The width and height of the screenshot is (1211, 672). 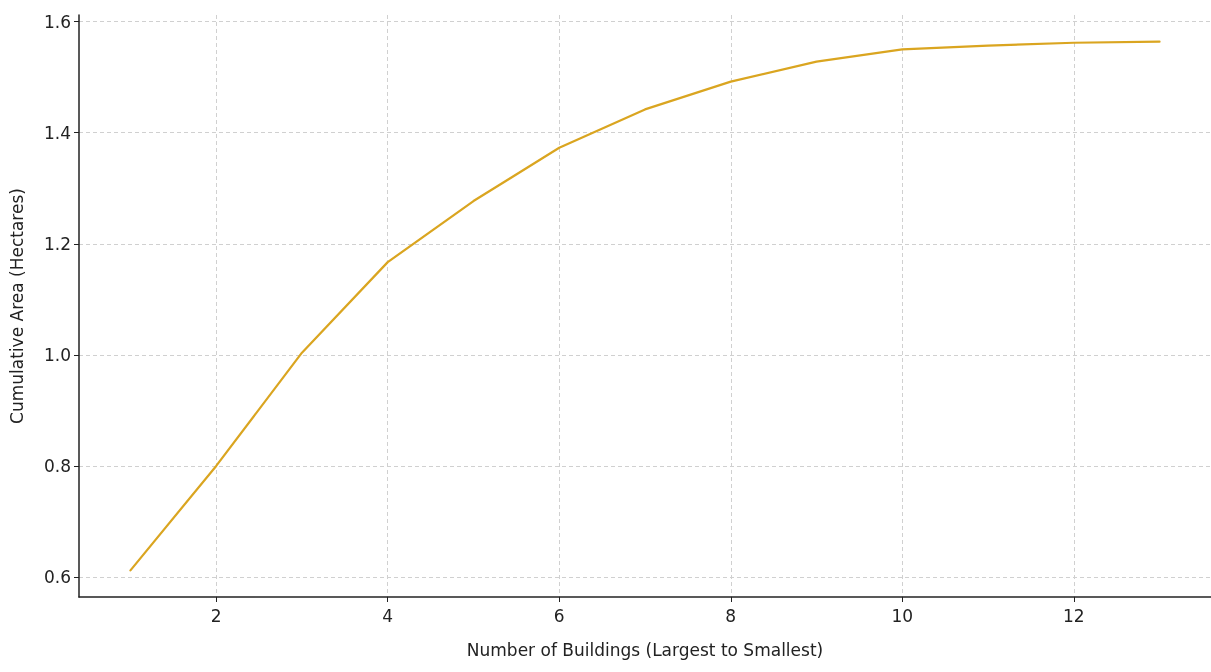 What do you see at coordinates (216, 615) in the screenshot?
I see `x-tick-label: 2` at bounding box center [216, 615].